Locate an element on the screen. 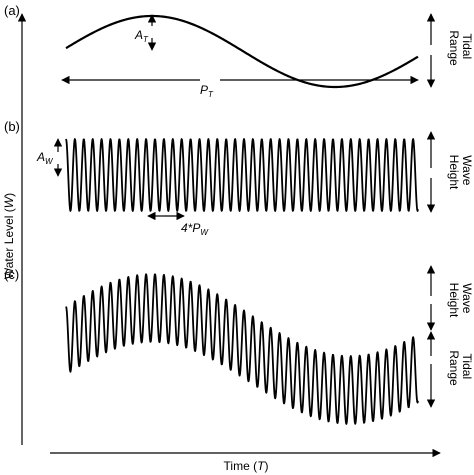 The height and width of the screenshot is (475, 474). tide-period-label: PT is located at coordinates (207, 91).